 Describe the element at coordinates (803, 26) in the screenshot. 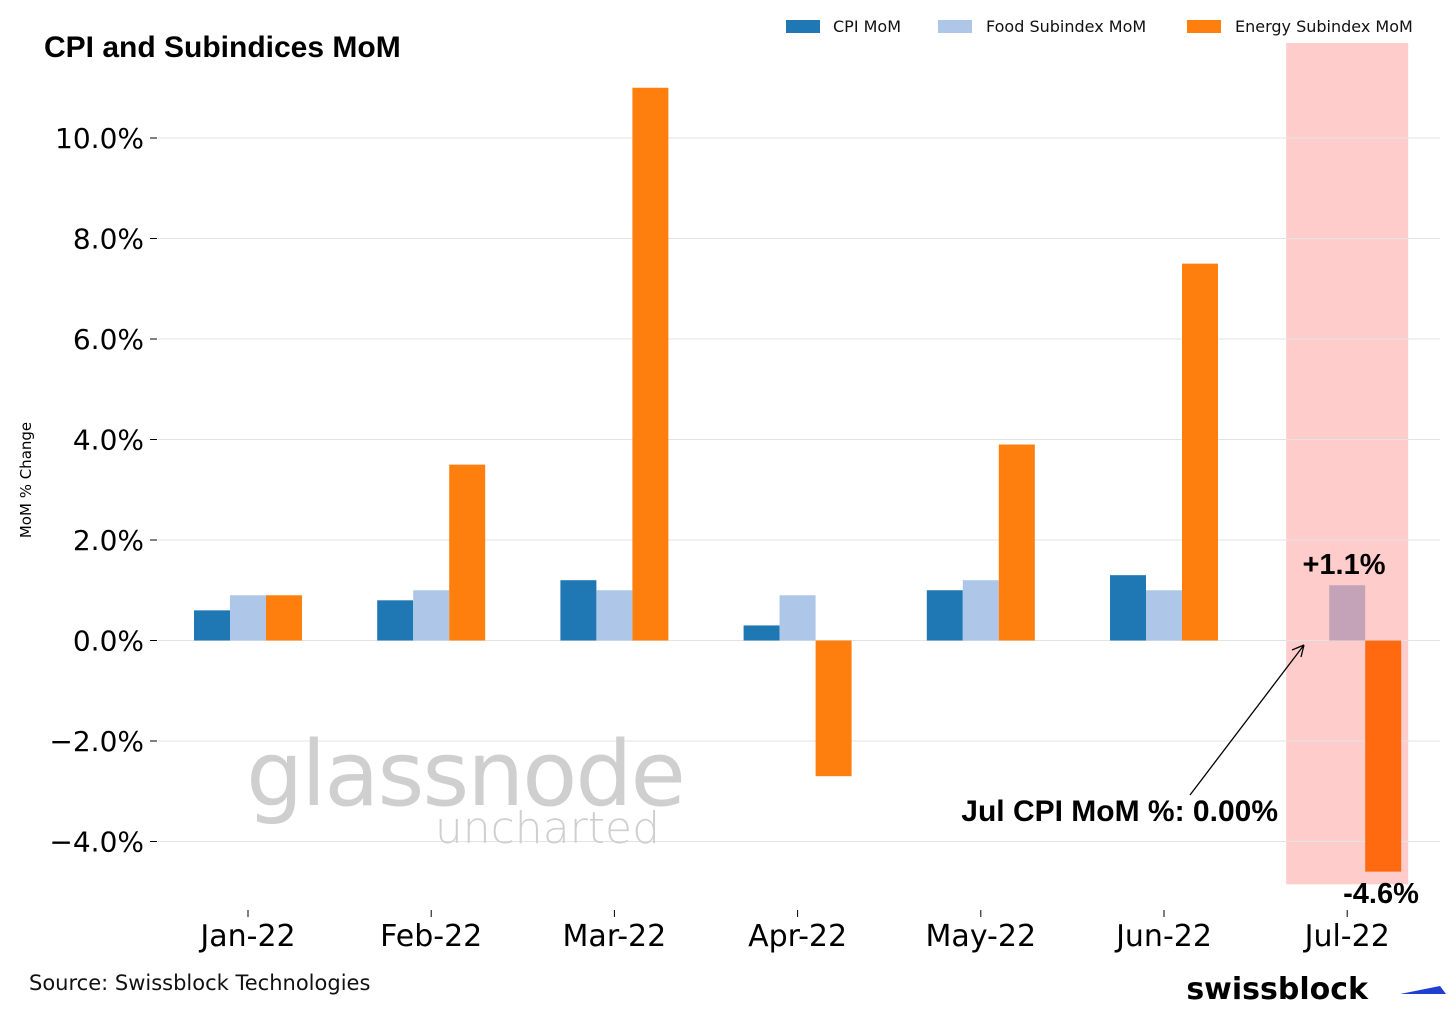

I see `legend-swatch-cpi` at that location.